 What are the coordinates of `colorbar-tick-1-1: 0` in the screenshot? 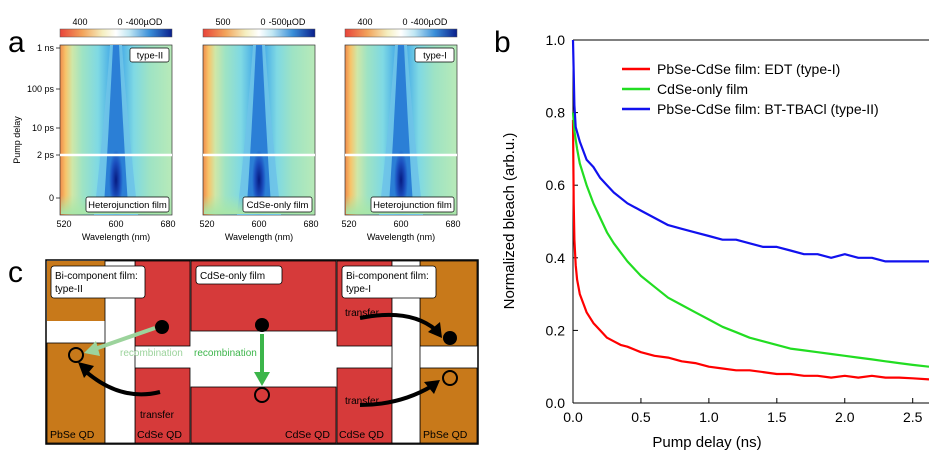 It's located at (262, 22).